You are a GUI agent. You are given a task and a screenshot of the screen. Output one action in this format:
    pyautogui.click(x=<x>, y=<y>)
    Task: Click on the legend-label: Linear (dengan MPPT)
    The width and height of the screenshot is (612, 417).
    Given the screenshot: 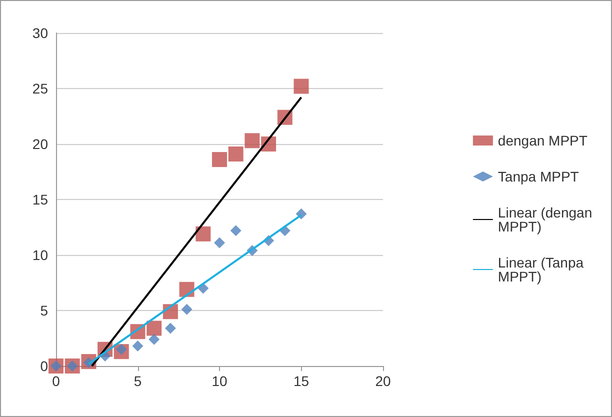 What is the action you would take?
    pyautogui.click(x=547, y=219)
    